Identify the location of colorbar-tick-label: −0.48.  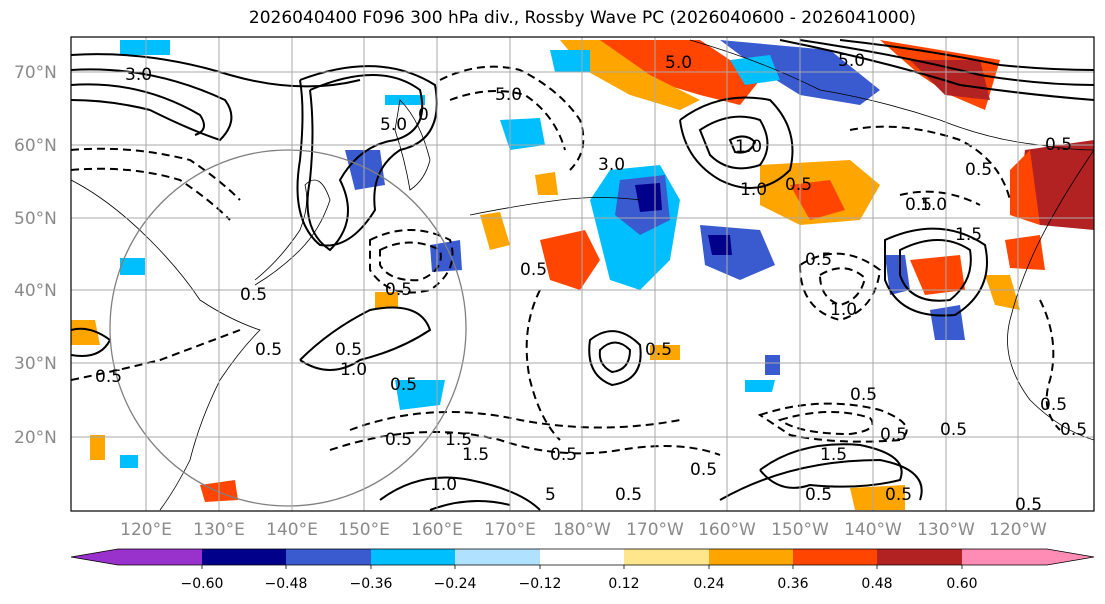
(286, 584).